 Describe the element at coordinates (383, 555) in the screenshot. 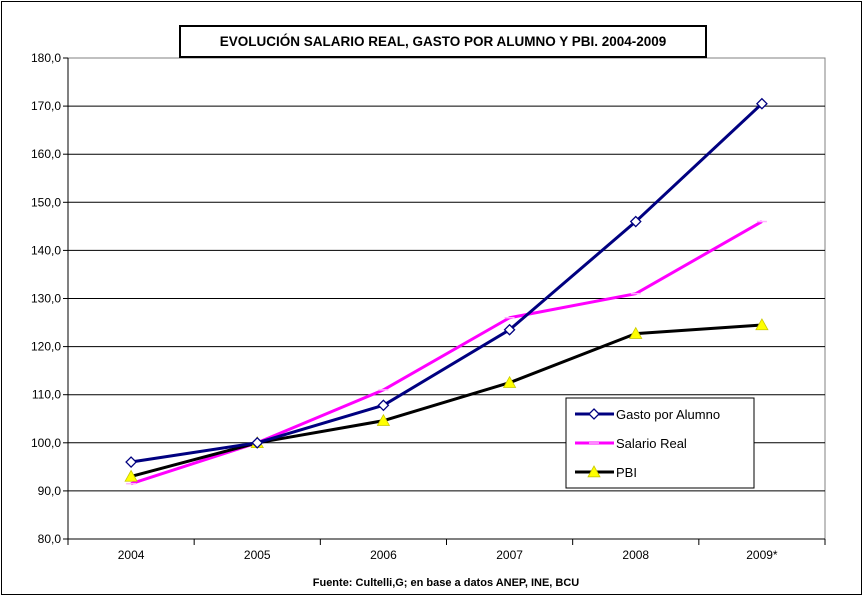

I see `x-tick-label: 2006` at that location.